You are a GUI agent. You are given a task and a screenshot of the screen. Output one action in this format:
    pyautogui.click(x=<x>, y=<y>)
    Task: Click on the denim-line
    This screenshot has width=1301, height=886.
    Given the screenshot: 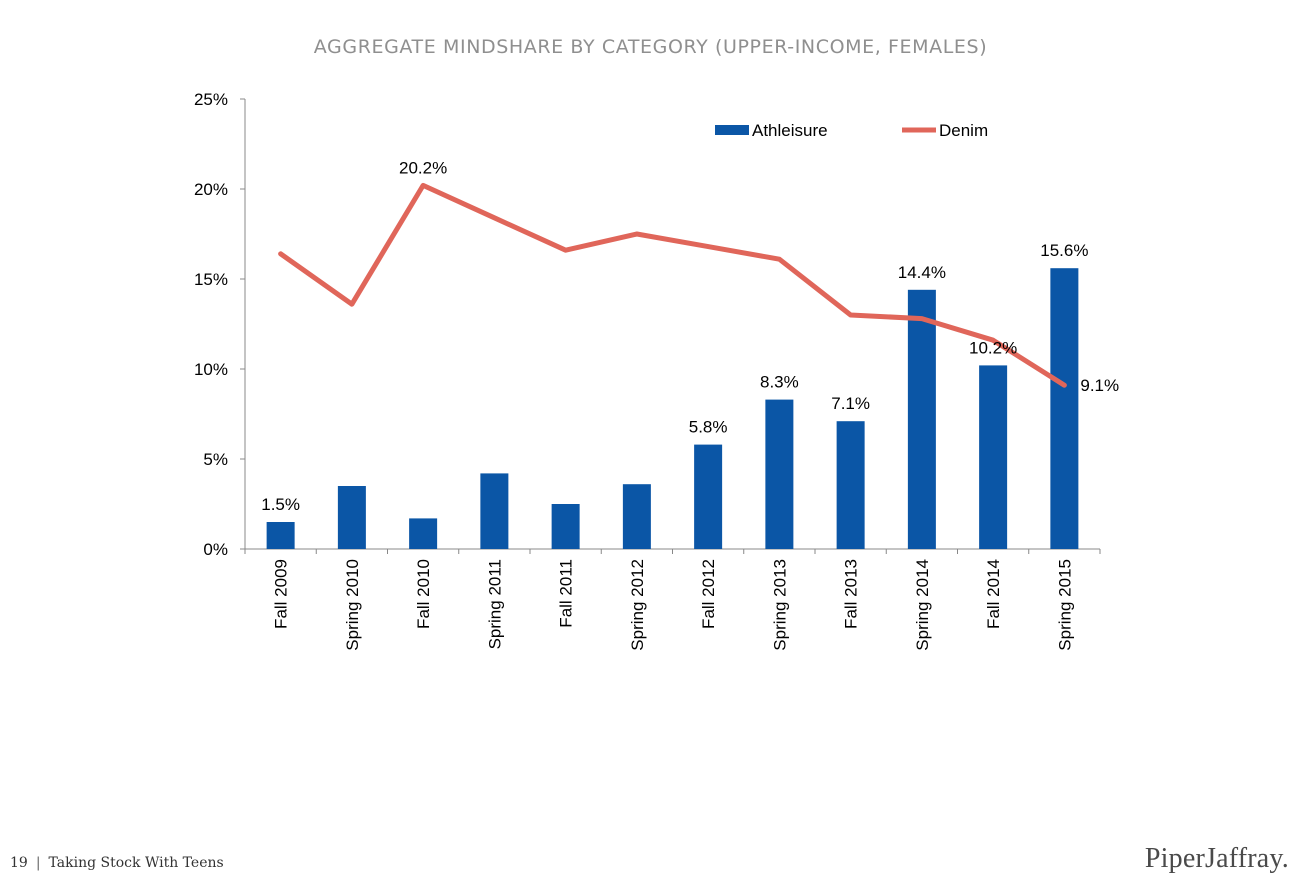 What is the action you would take?
    pyautogui.click(x=672, y=285)
    